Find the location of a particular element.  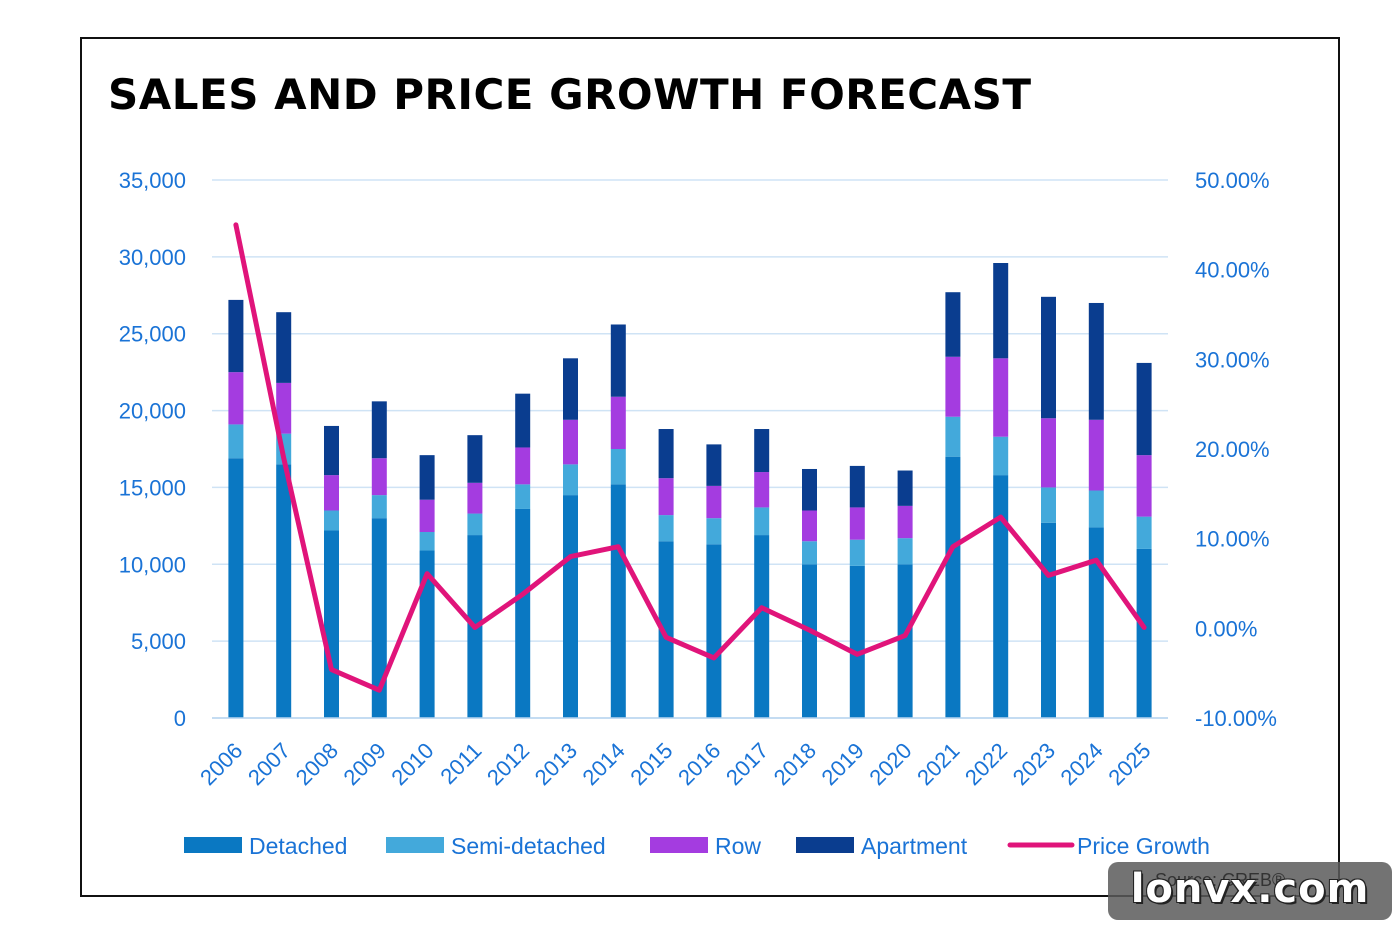

y-left-tick-label: 20,000 is located at coordinates (152, 411).